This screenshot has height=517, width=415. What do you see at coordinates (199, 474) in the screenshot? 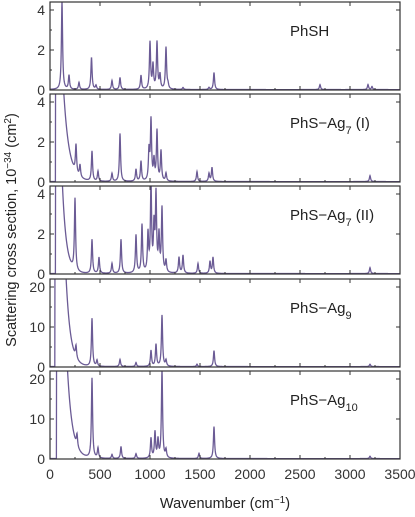
I see `x-tick-label: 1500` at bounding box center [199, 474].